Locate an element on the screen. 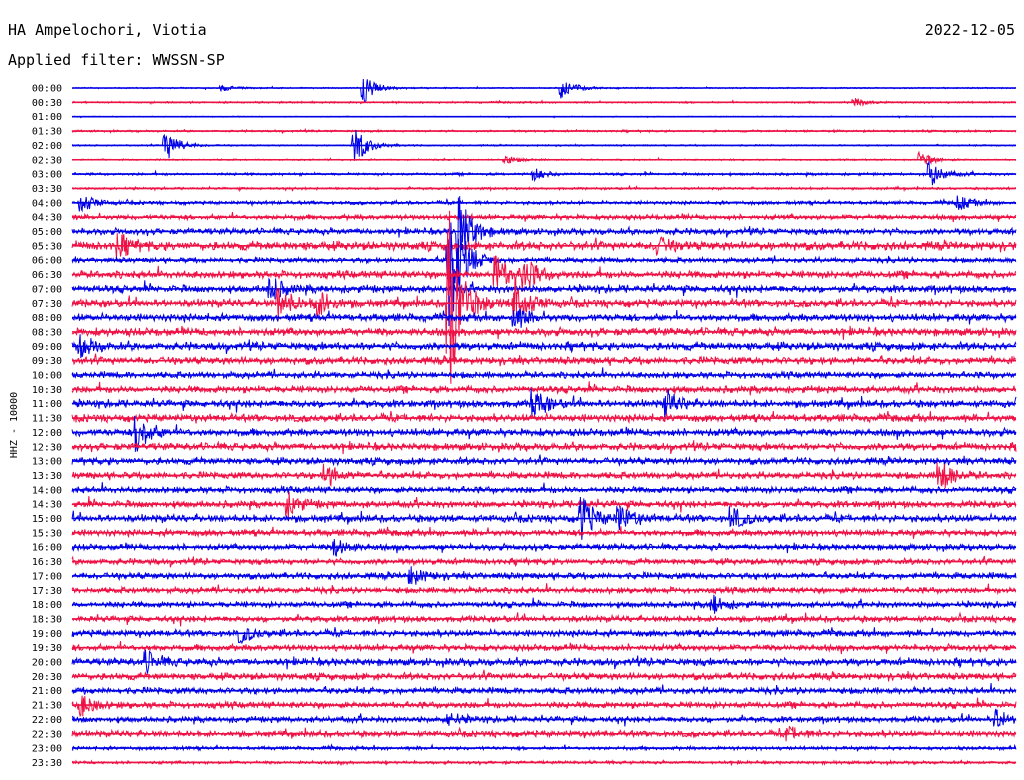 The height and width of the screenshot is (780, 1024). time-tick-label: 14:00 is located at coordinates (47, 490).